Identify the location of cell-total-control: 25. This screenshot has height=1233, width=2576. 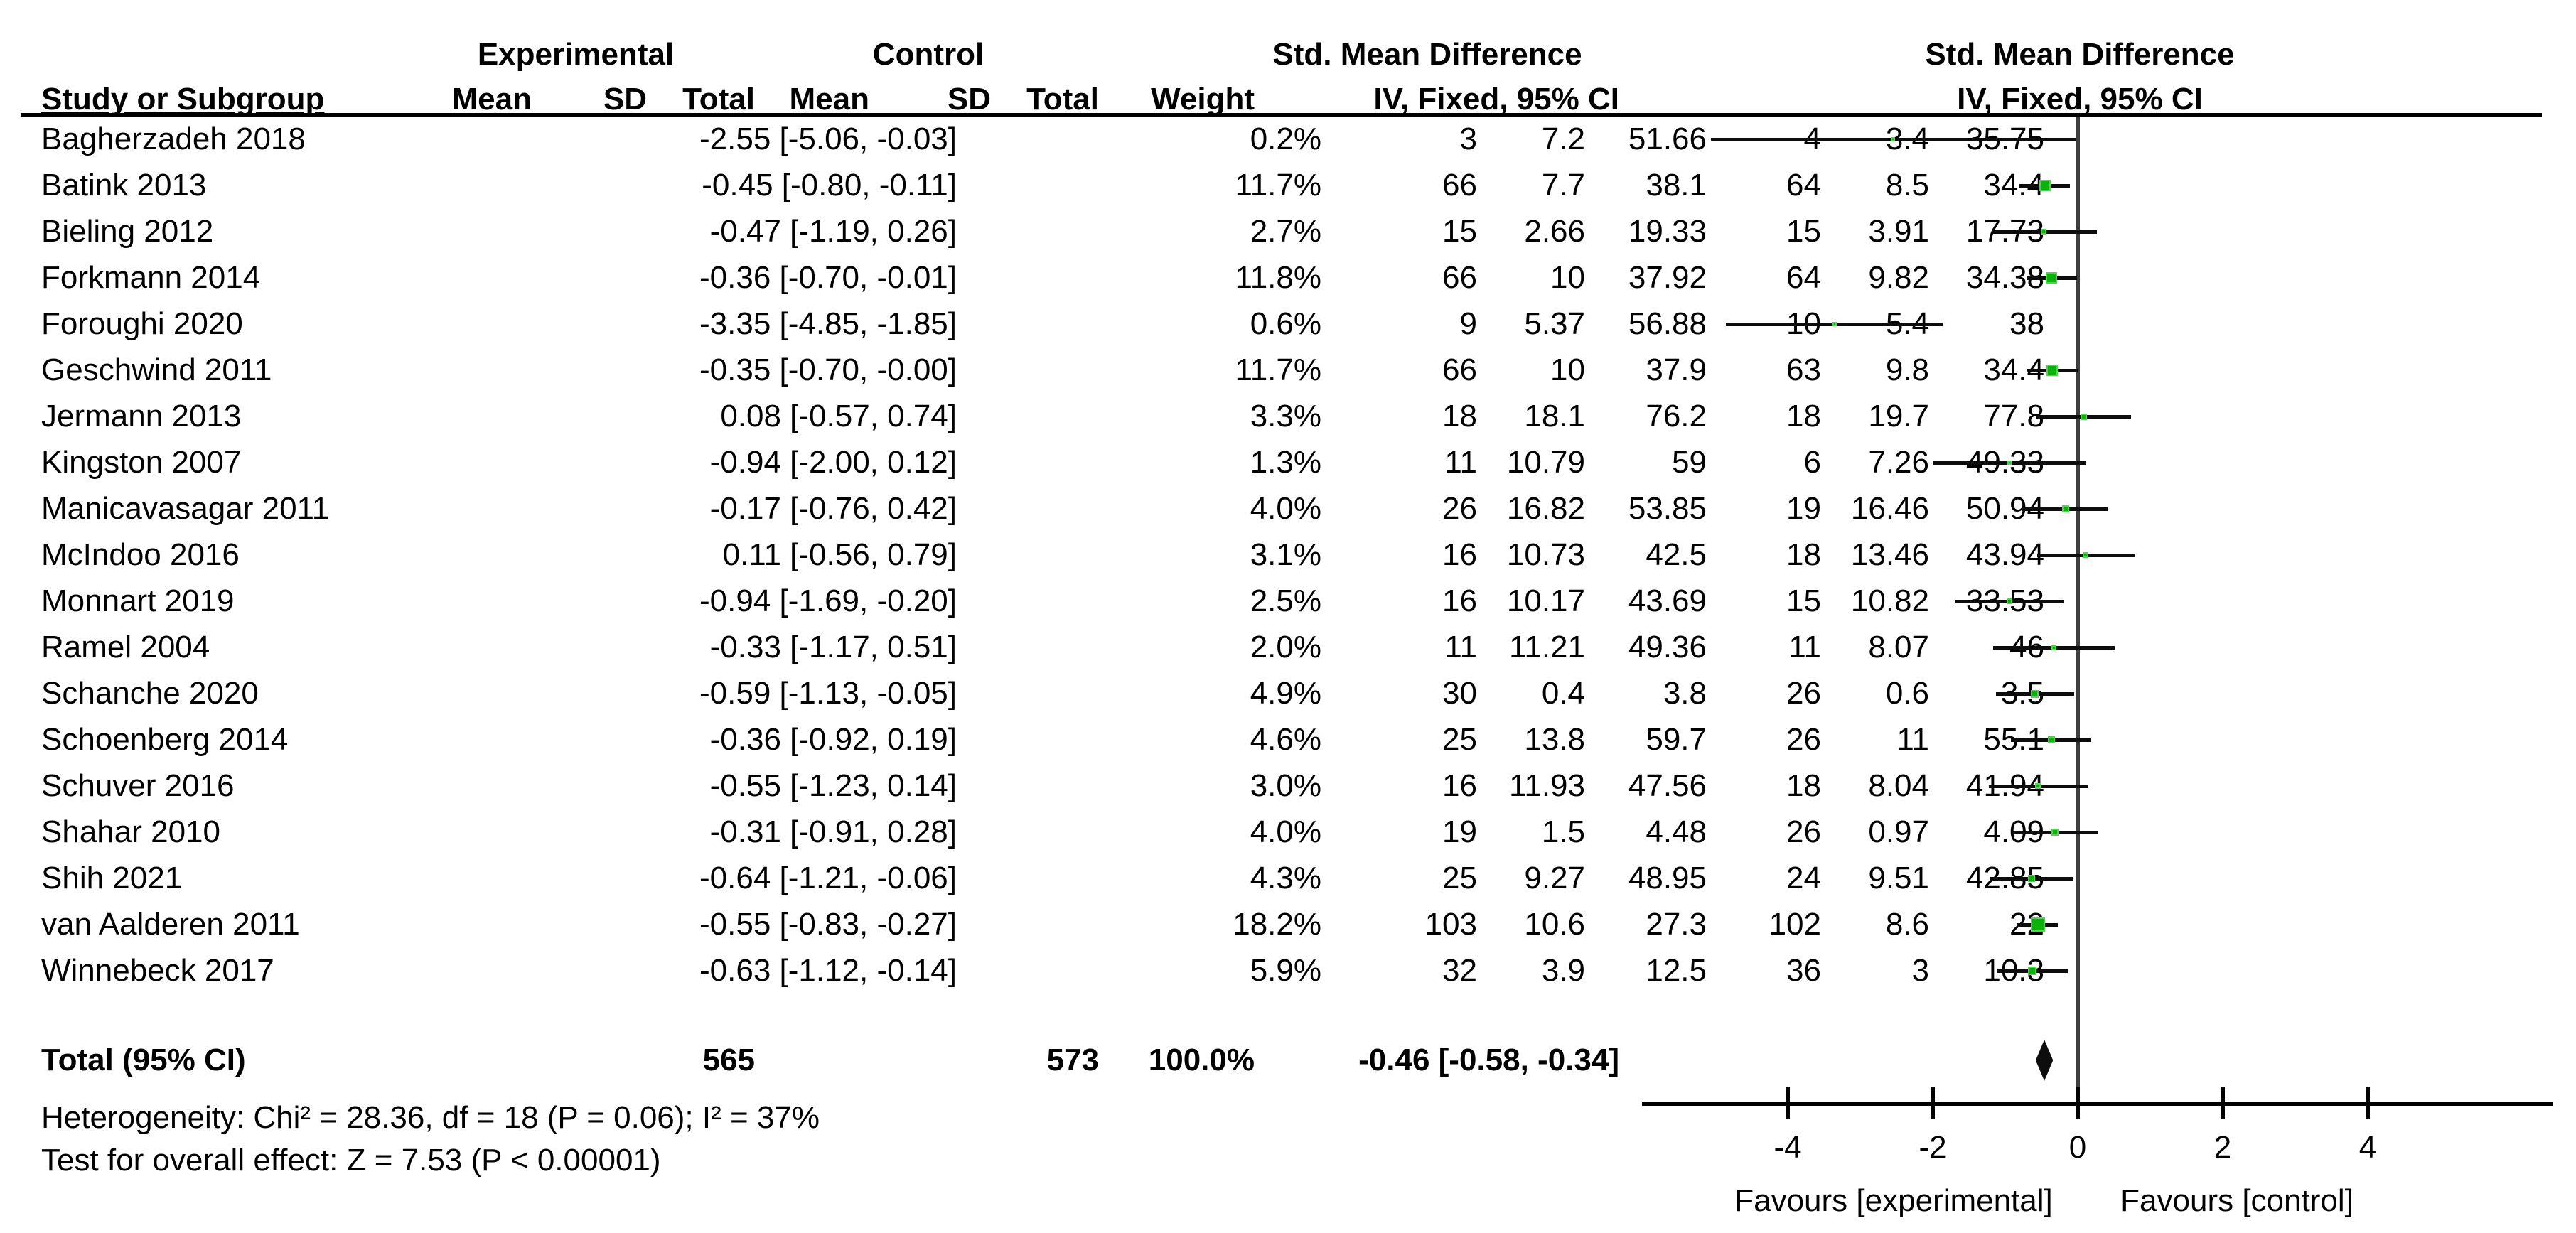
(1459, 740).